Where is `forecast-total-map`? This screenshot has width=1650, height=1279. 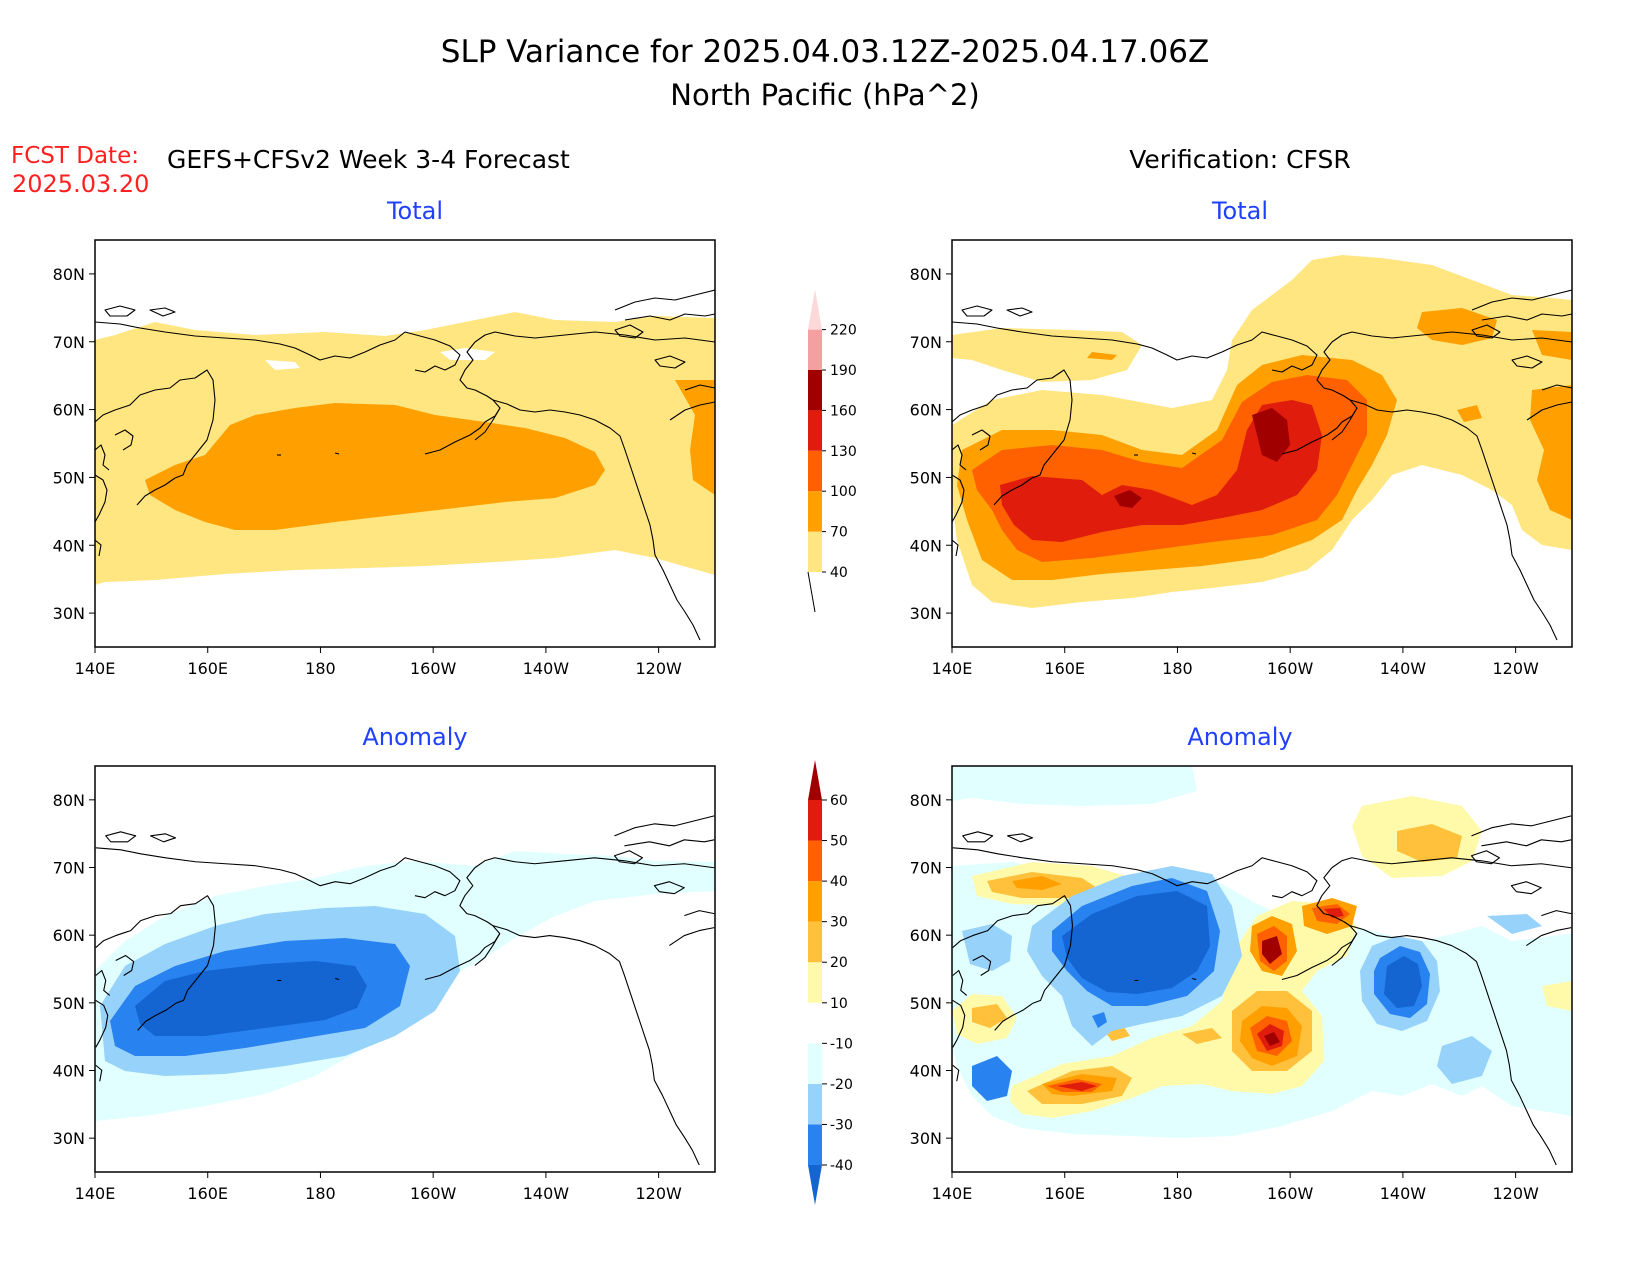 forecast-total-map is located at coordinates (405, 443).